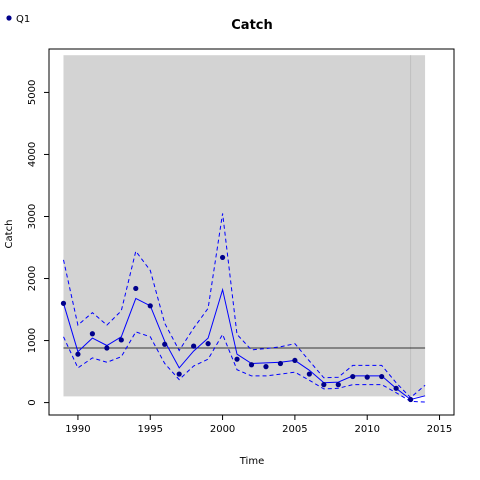 This screenshot has width=480, height=480. Describe the element at coordinates (251, 461) in the screenshot. I see `x-axis-title: Time` at that location.